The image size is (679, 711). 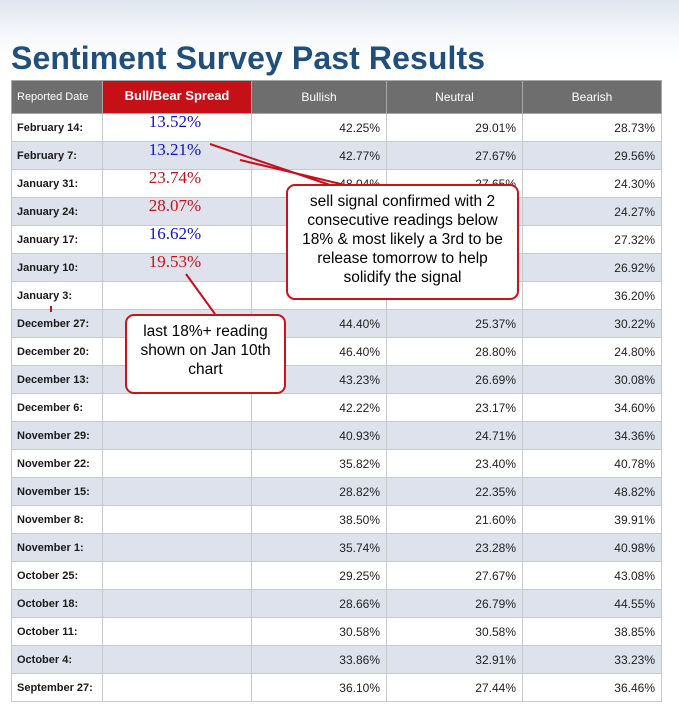 What do you see at coordinates (175, 261) in the screenshot?
I see `spread-value: 19.53%` at bounding box center [175, 261].